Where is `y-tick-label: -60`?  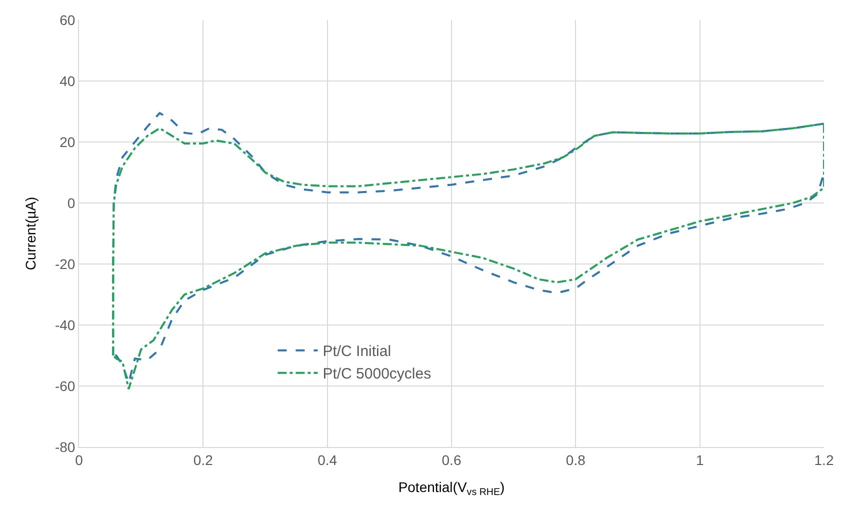
y-tick-label: -60 is located at coordinates (65, 386).